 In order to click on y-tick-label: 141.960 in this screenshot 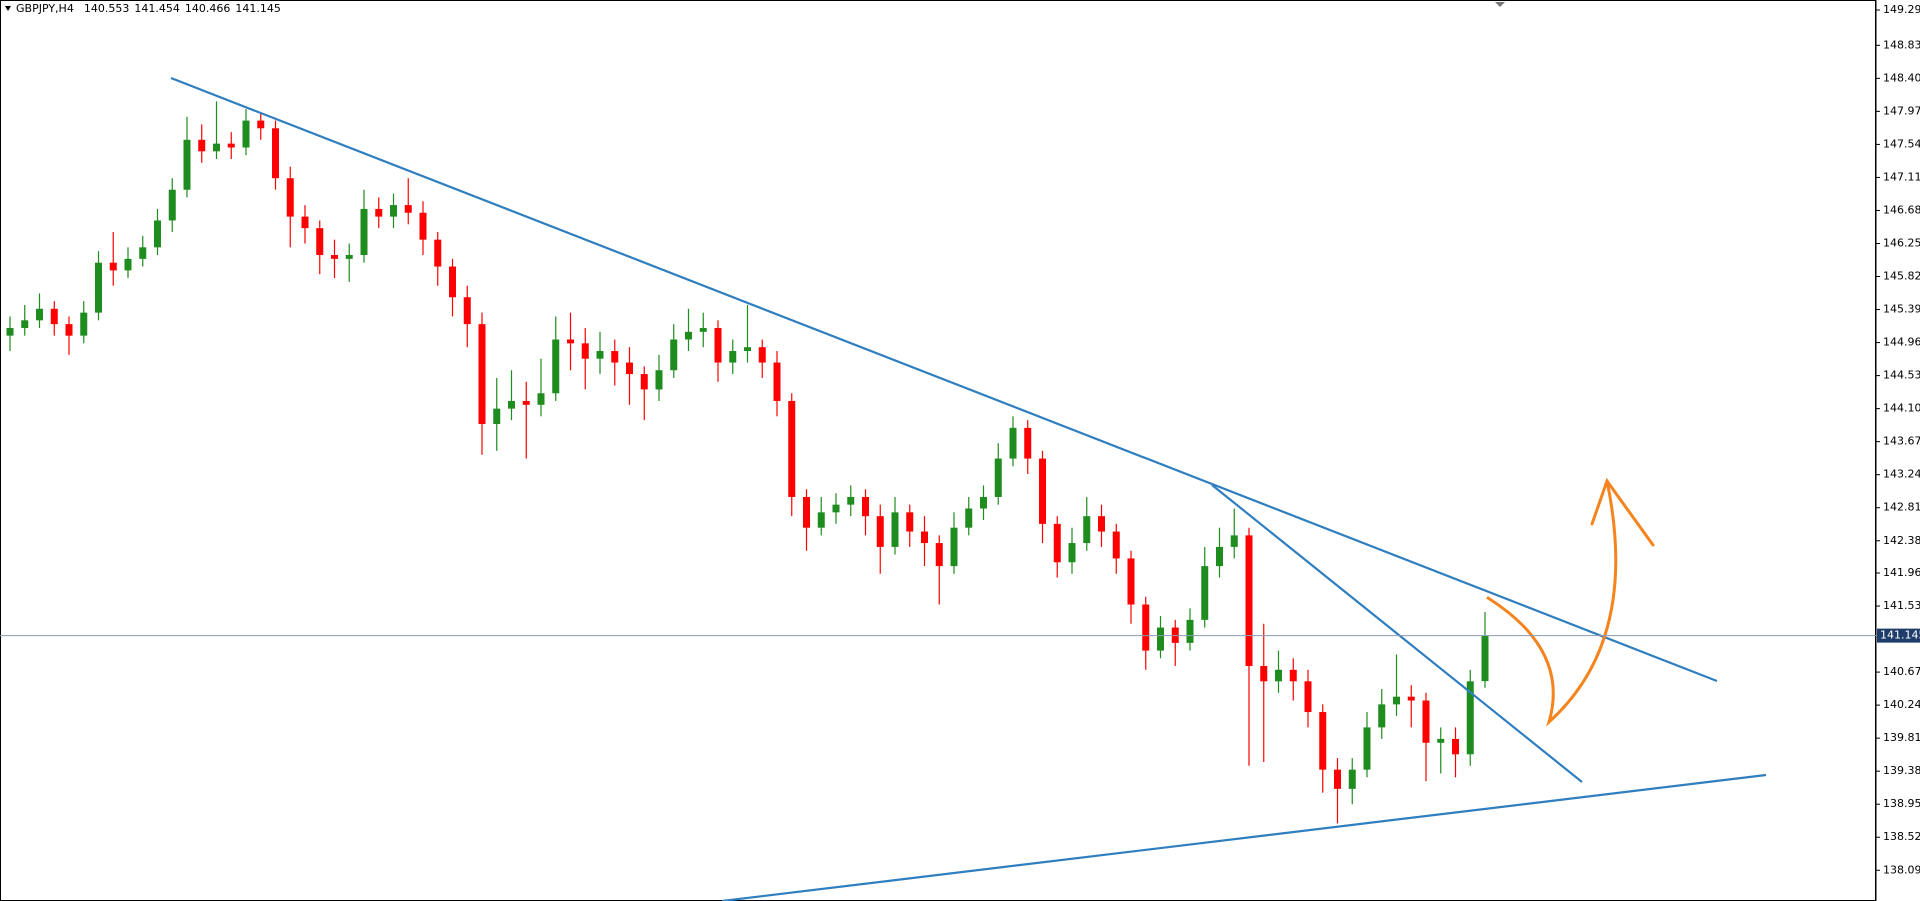, I will do `click(1901, 572)`.